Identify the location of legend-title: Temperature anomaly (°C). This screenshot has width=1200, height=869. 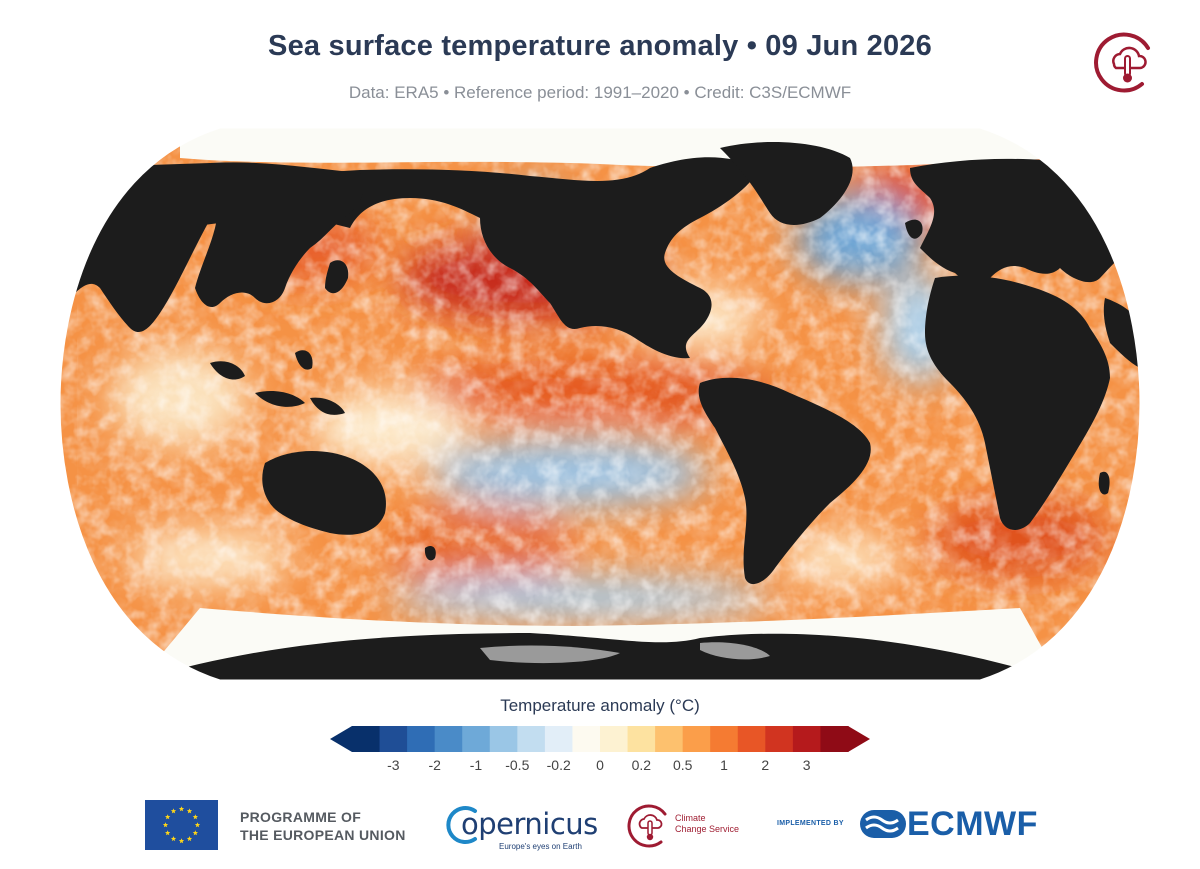
(600, 705).